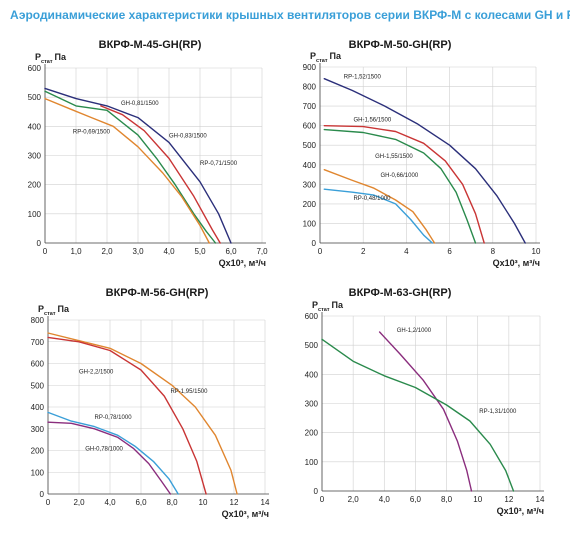 This screenshot has width=570, height=550. Describe the element at coordinates (104, 450) in the screenshot. I see `series-annotation: GH-0,78/1000` at that location.